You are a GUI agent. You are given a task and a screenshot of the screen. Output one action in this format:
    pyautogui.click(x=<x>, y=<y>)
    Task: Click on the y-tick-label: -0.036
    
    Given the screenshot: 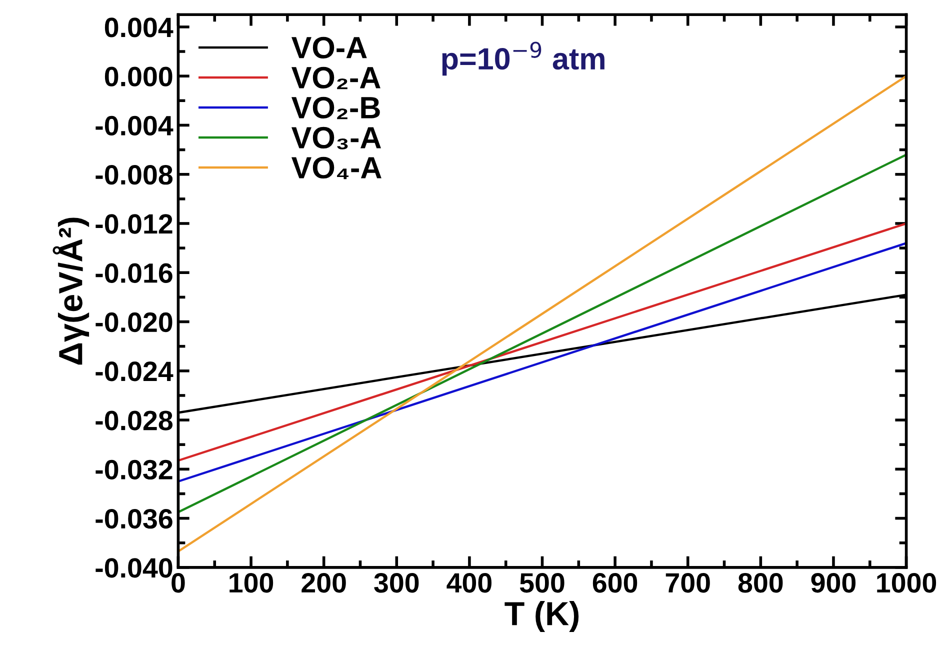 What is the action you would take?
    pyautogui.click(x=134, y=518)
    